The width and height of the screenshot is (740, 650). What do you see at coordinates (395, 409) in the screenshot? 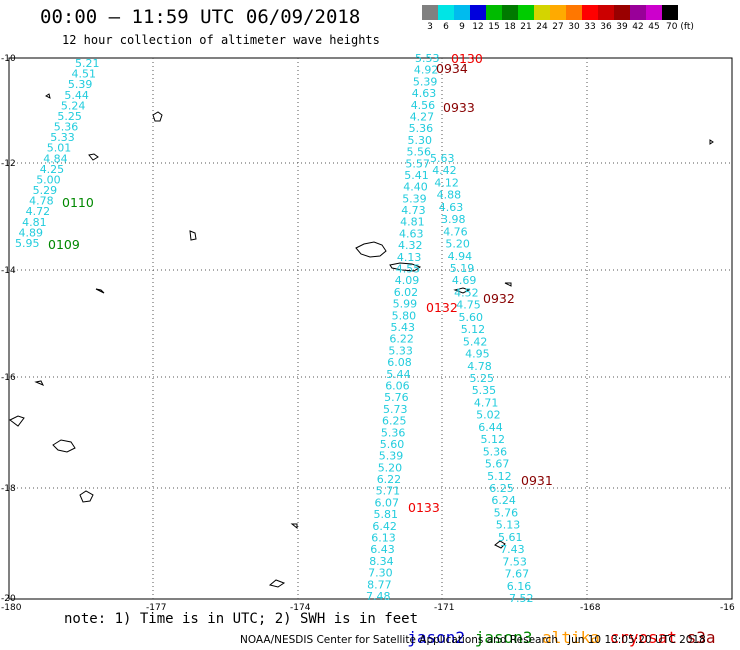
I see `swh-value: 5.73` at bounding box center [395, 409].